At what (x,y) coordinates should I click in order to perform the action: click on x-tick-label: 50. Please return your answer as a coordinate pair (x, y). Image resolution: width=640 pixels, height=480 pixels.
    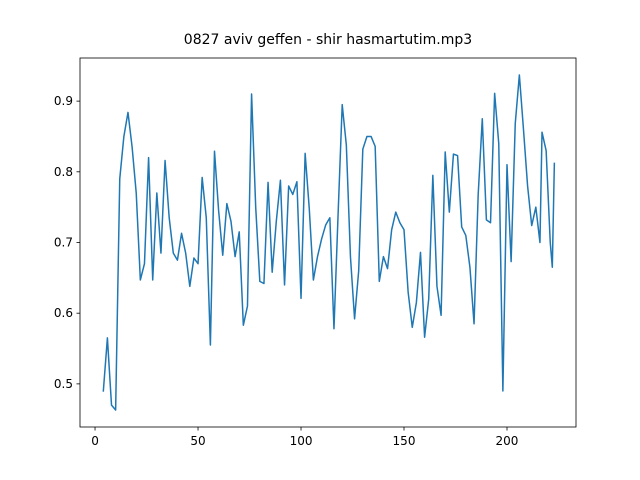
    Looking at the image, I should click on (197, 441).